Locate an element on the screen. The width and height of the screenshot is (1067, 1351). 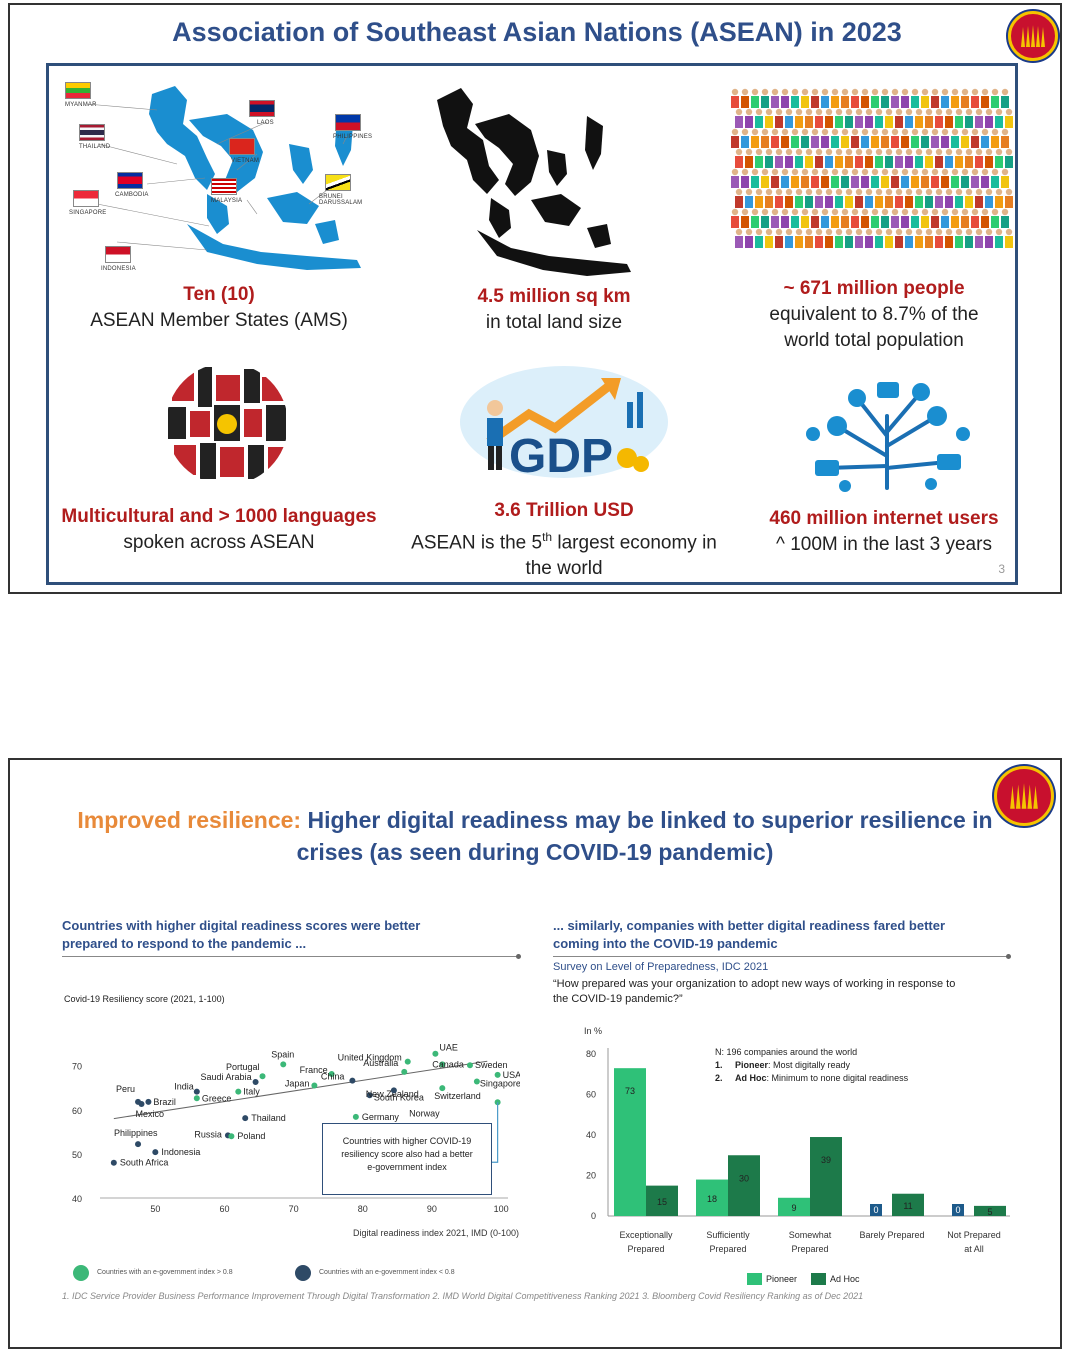
bar-pioneer-somewhat-prepared is located at coordinates (794, 1206).